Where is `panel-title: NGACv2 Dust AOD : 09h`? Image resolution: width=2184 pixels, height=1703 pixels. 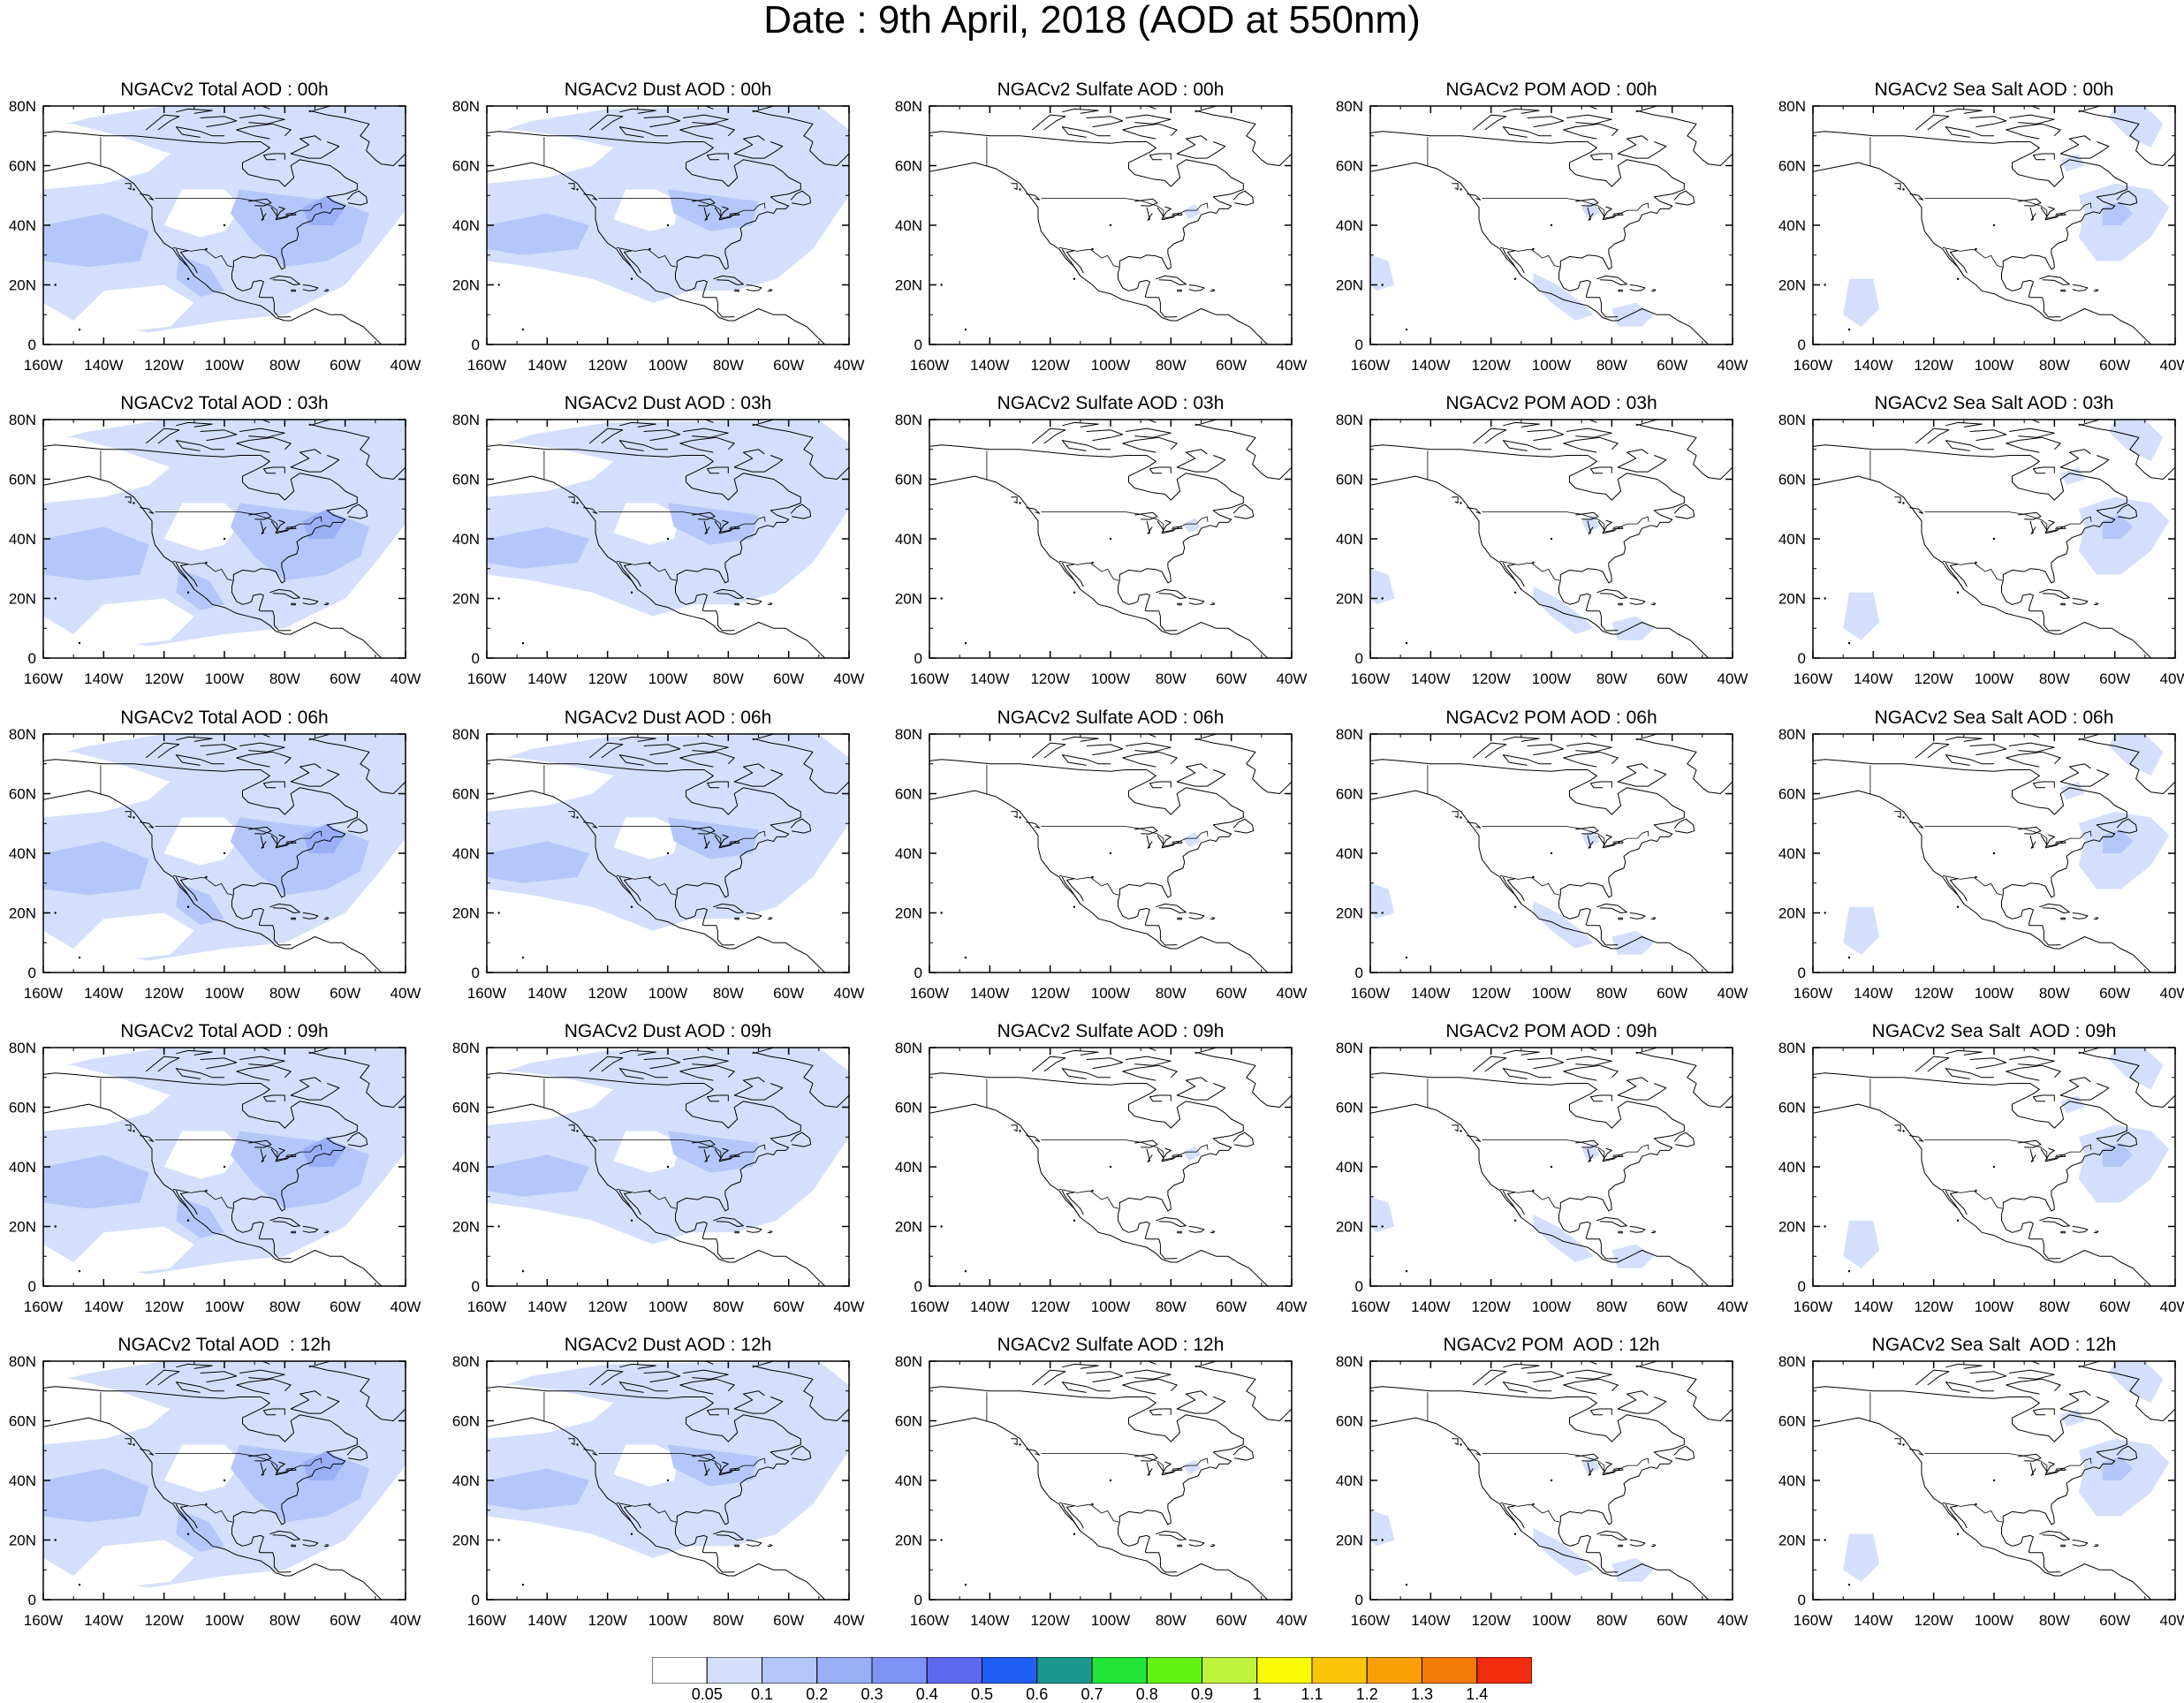
panel-title: NGACv2 Dust AOD : 09h is located at coordinates (668, 1031).